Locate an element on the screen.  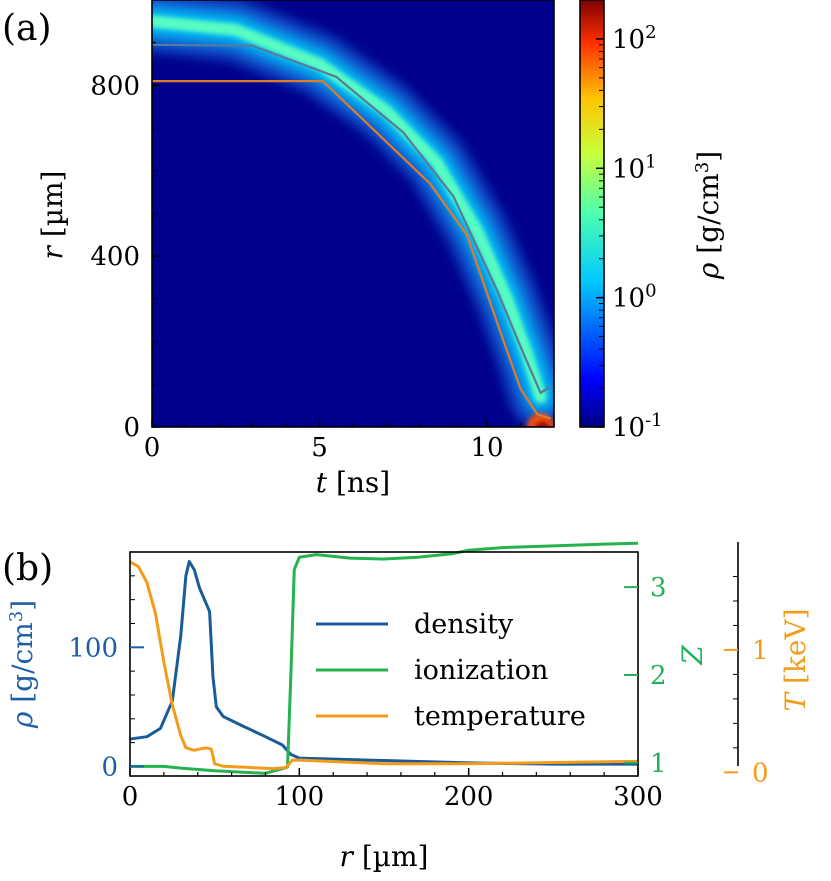
y-tick-label-800: 800 is located at coordinates (115, 86).